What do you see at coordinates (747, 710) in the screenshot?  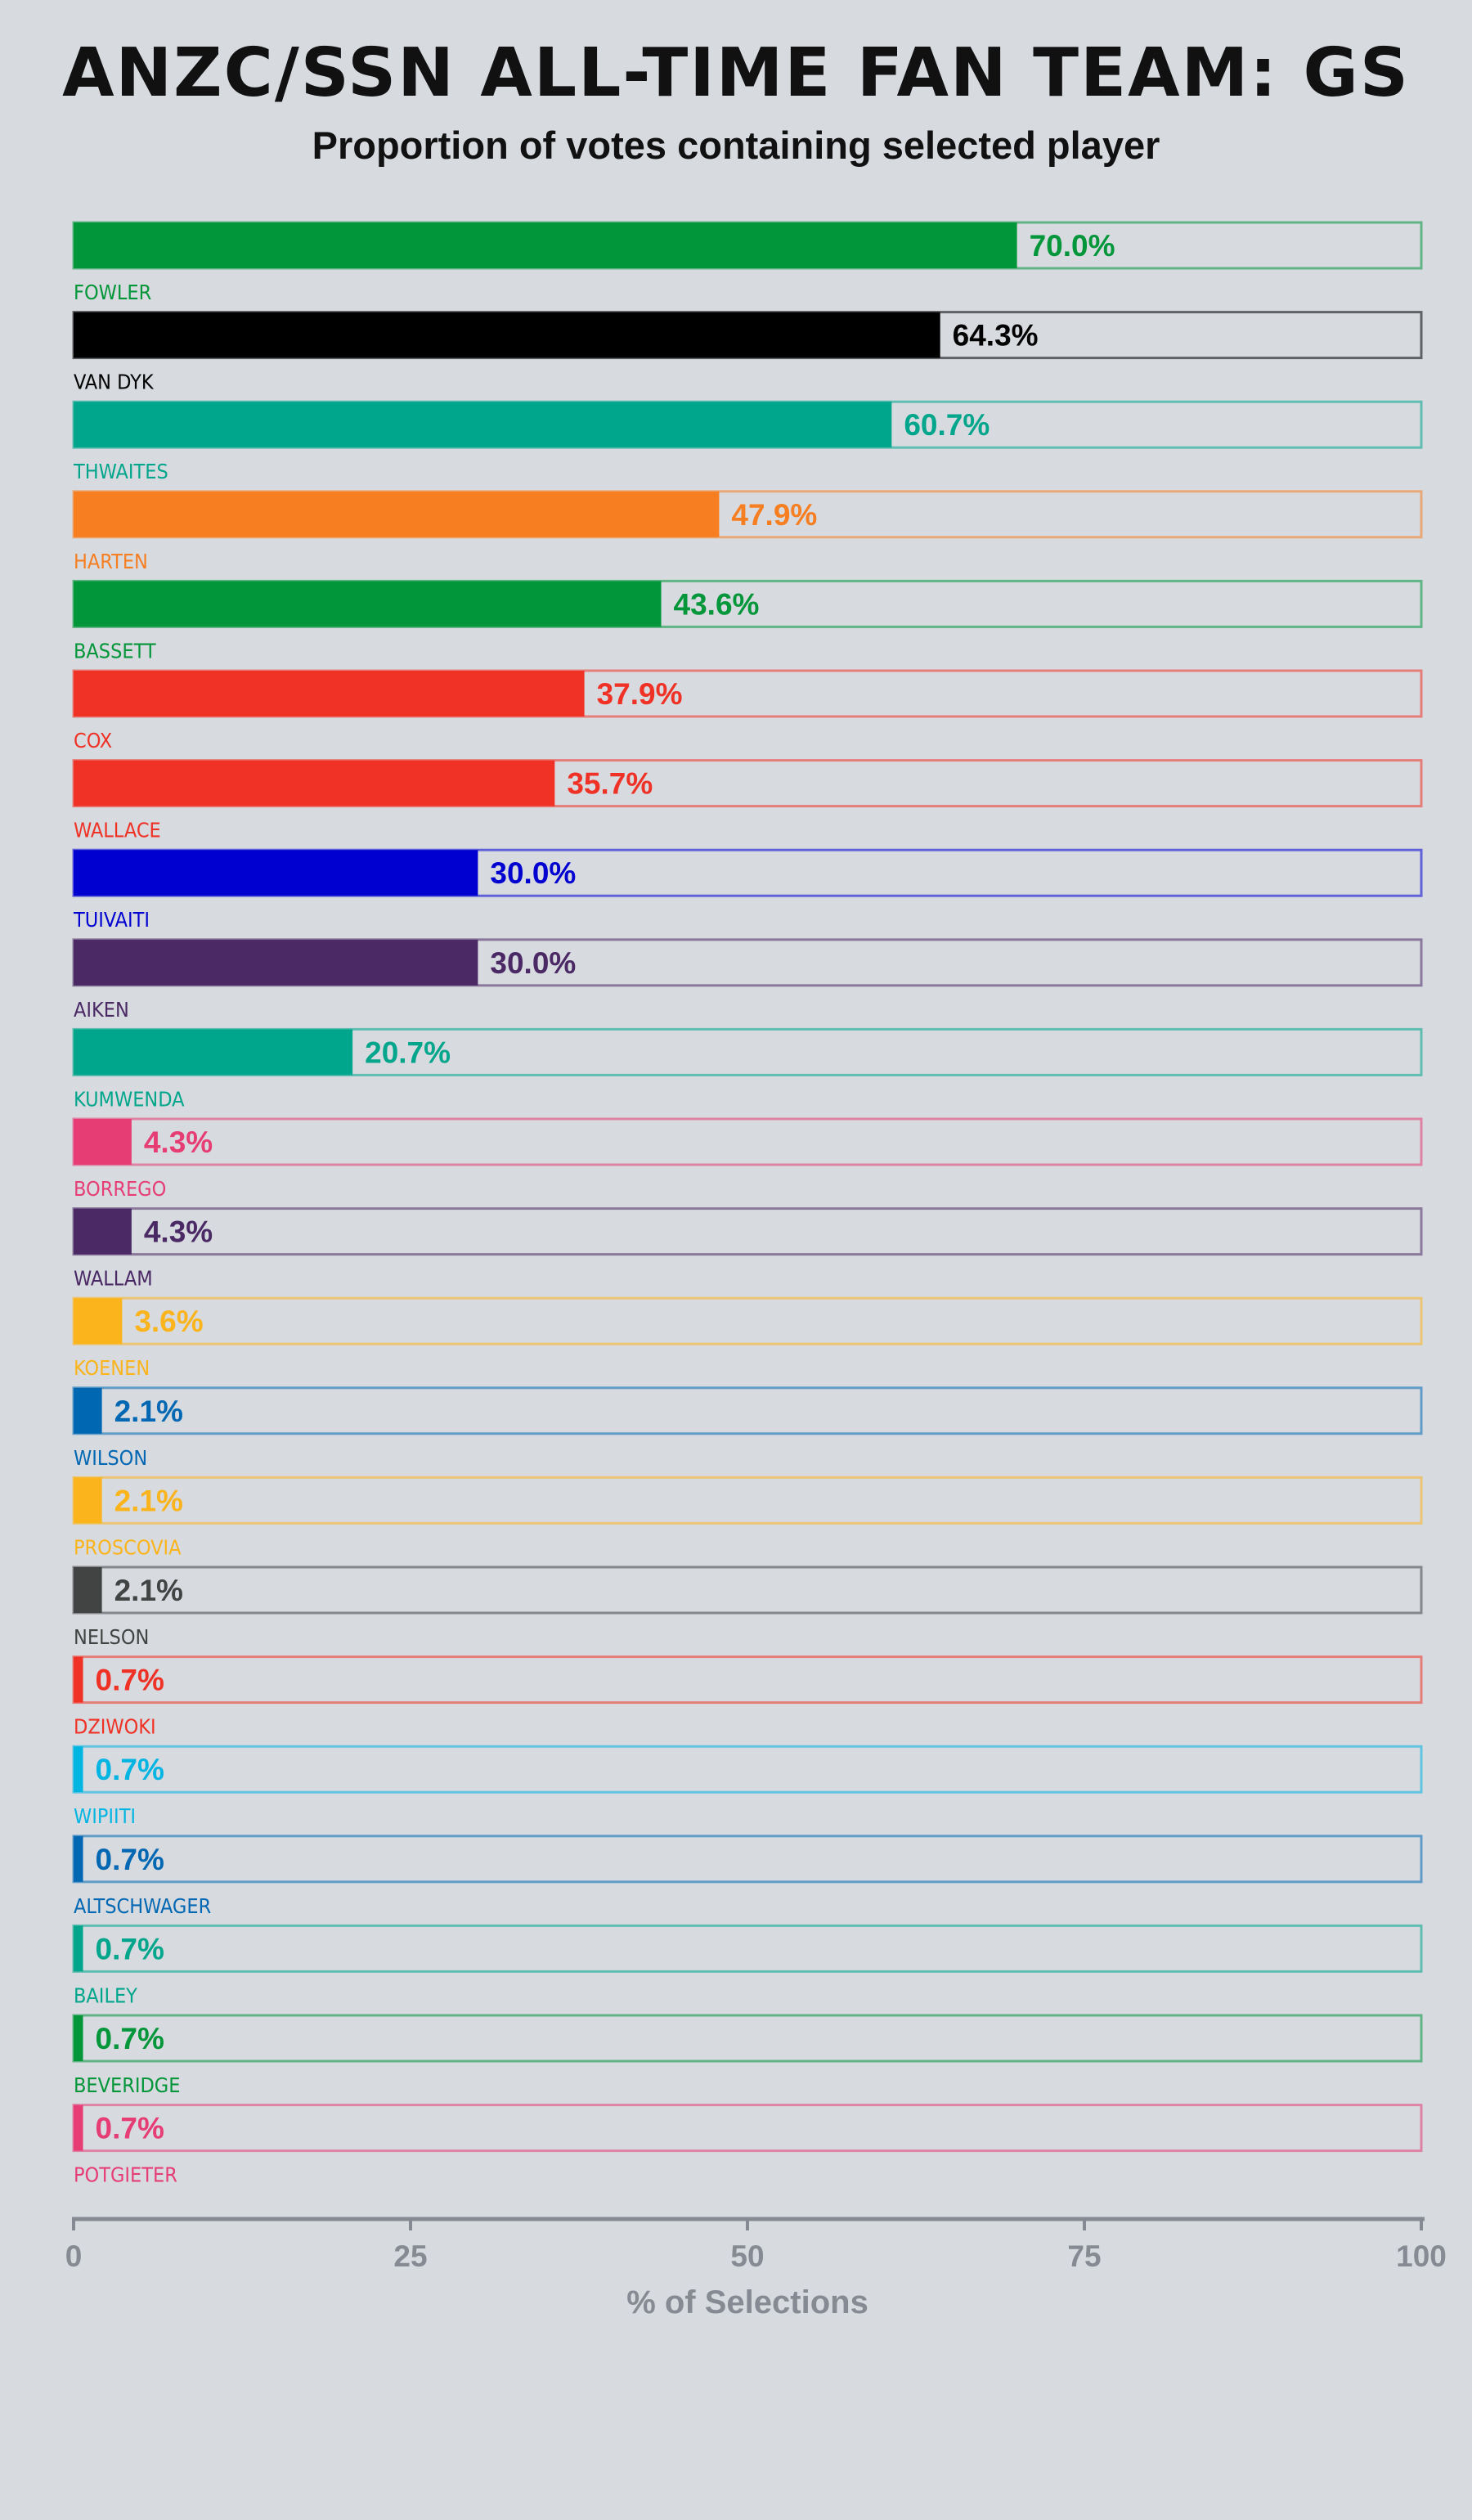 I see `bar-row-cox: 37.9% COX` at bounding box center [747, 710].